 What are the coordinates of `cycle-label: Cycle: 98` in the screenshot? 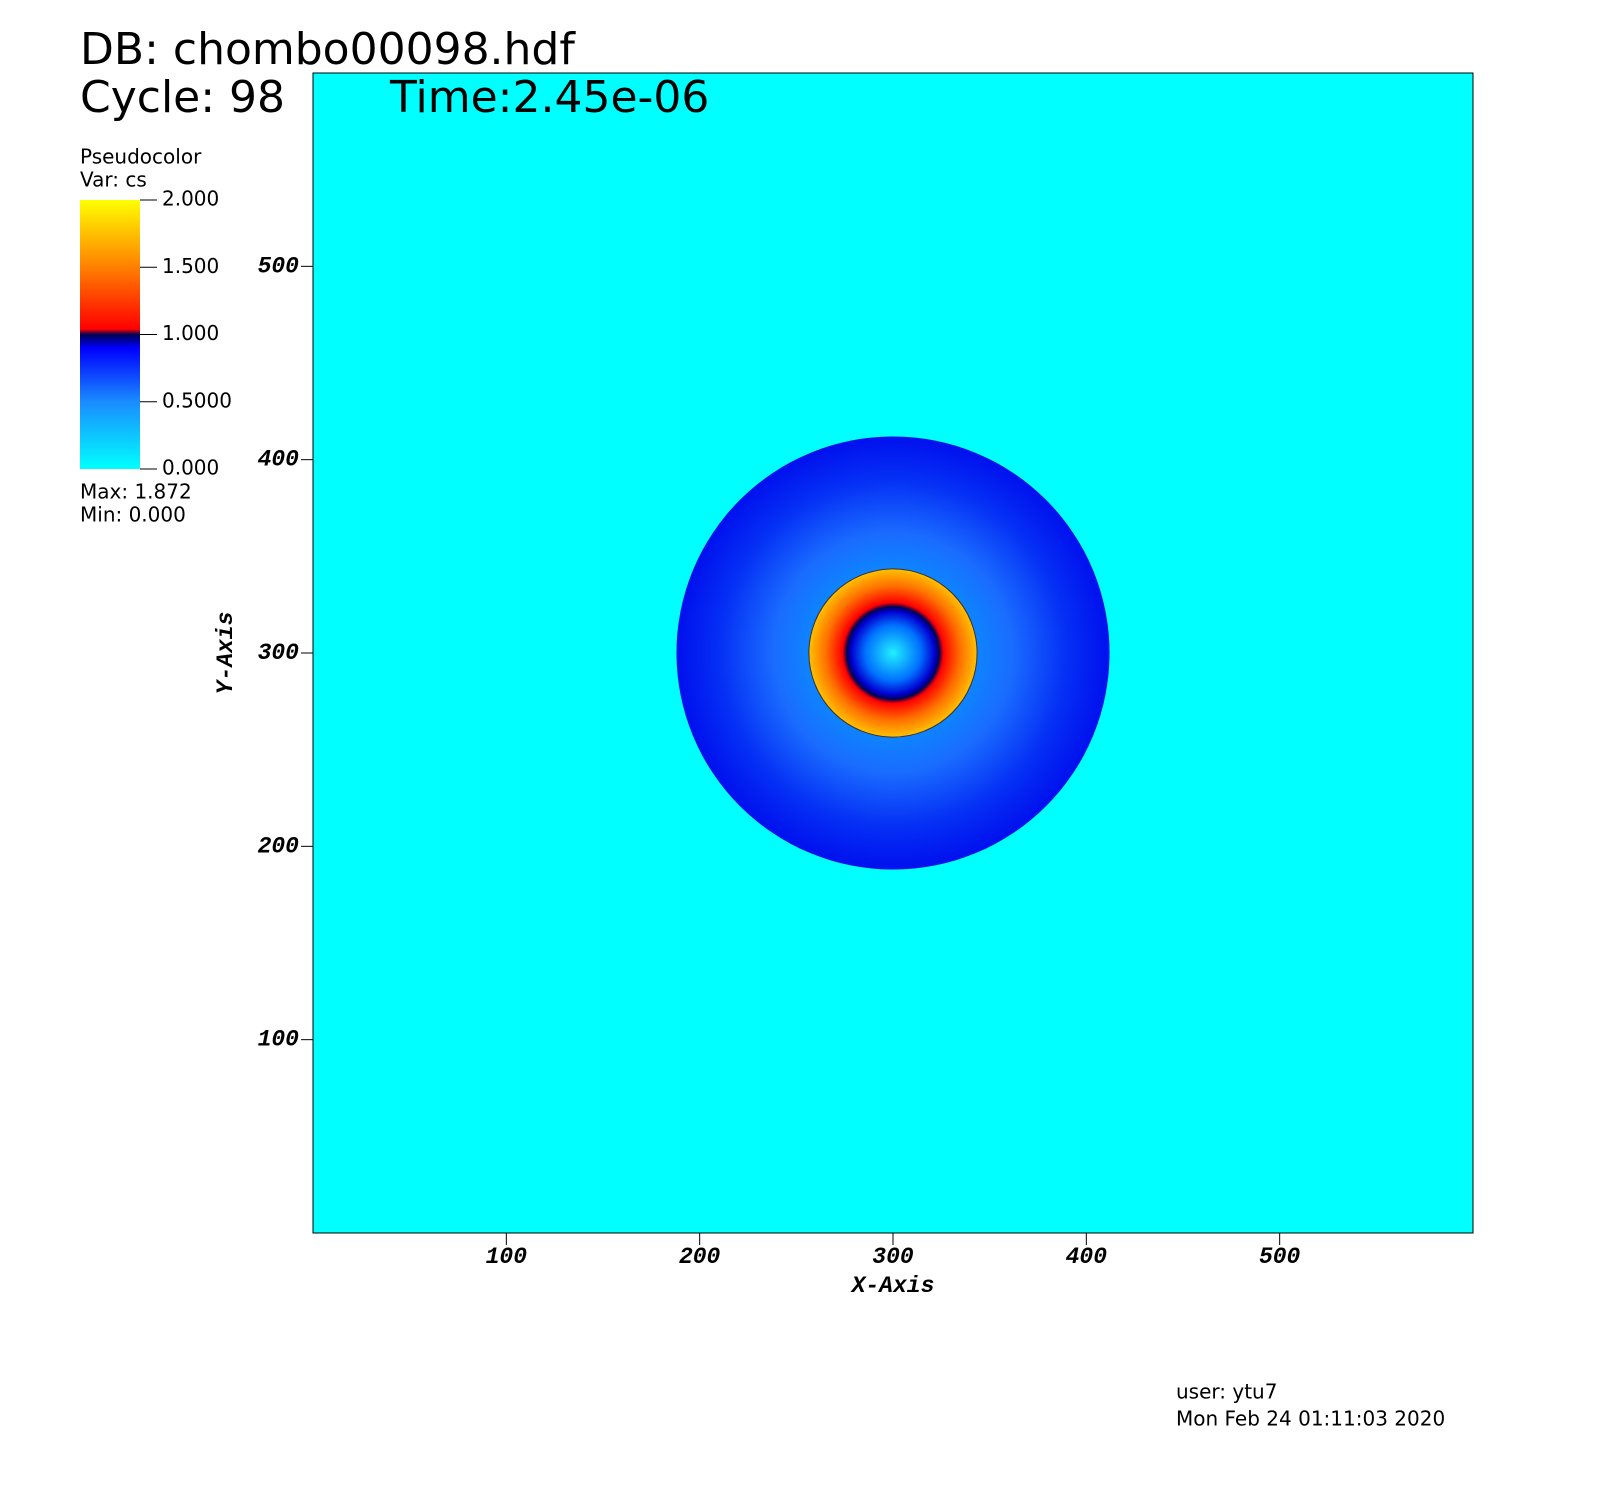 It's located at (182, 97).